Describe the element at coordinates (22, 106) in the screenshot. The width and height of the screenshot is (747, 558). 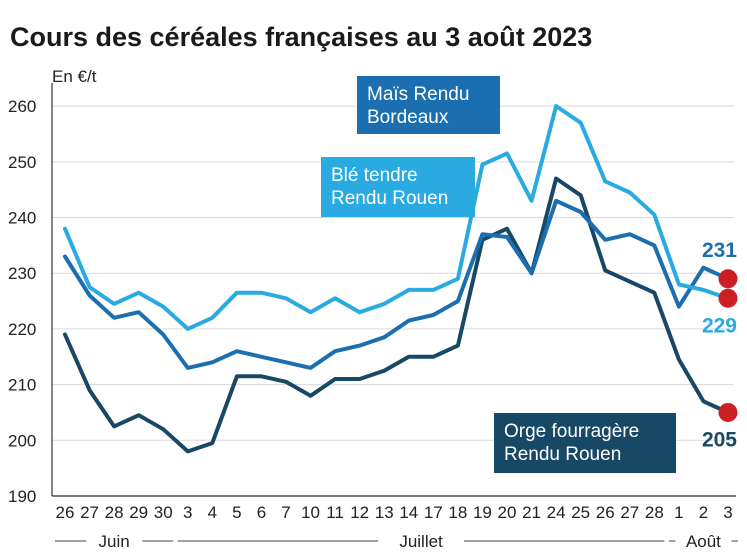
I see `y-tick-label: 260` at that location.